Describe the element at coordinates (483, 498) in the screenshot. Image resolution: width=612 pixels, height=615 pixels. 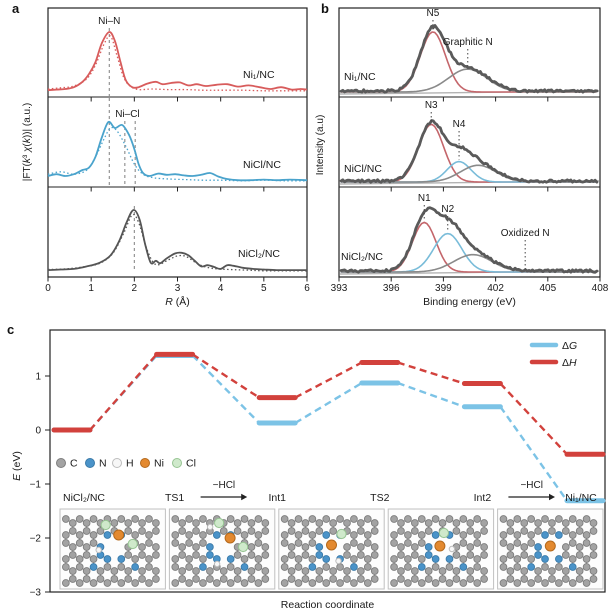
I see `stage-label: Int2` at that location.